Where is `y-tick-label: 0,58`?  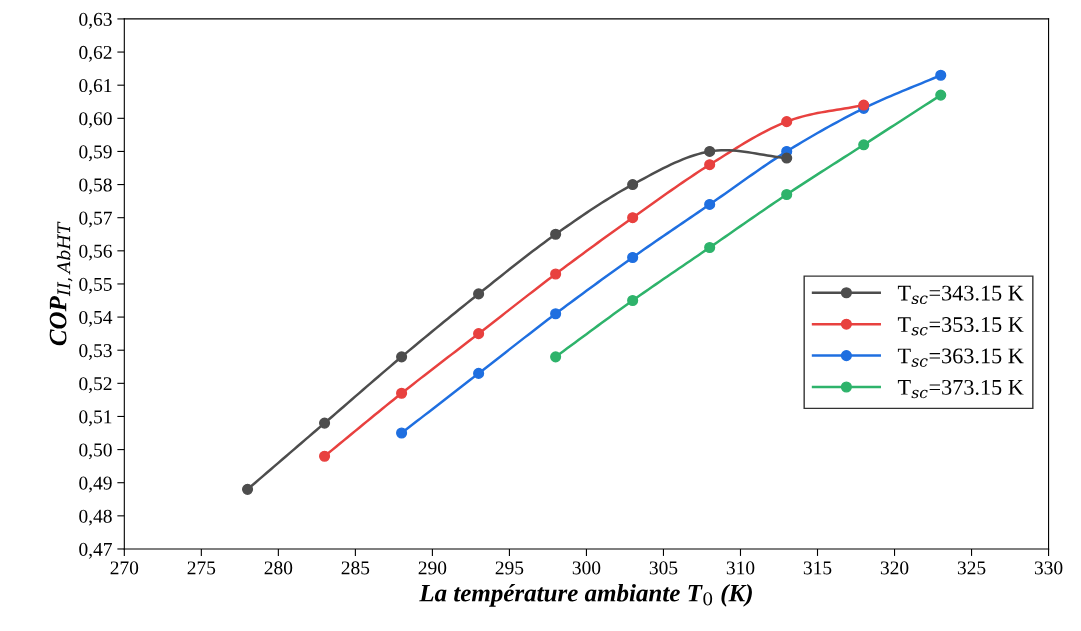
y-tick-label: 0,58 is located at coordinates (95, 186).